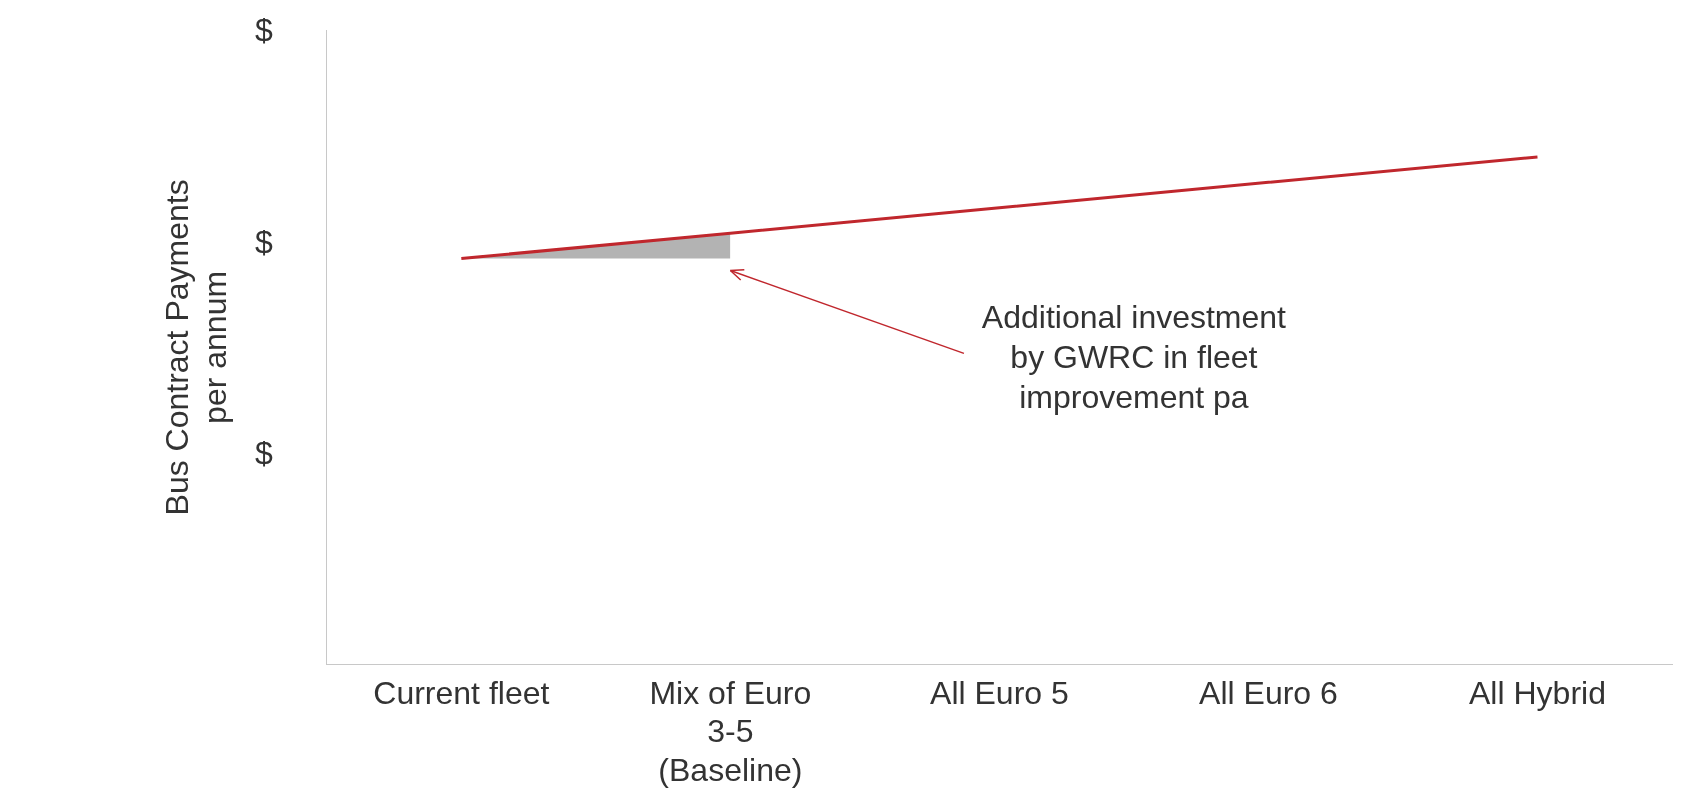  Describe the element at coordinates (196, 347) in the screenshot. I see `y-axis-title: Bus Contract Payments per annum` at that location.